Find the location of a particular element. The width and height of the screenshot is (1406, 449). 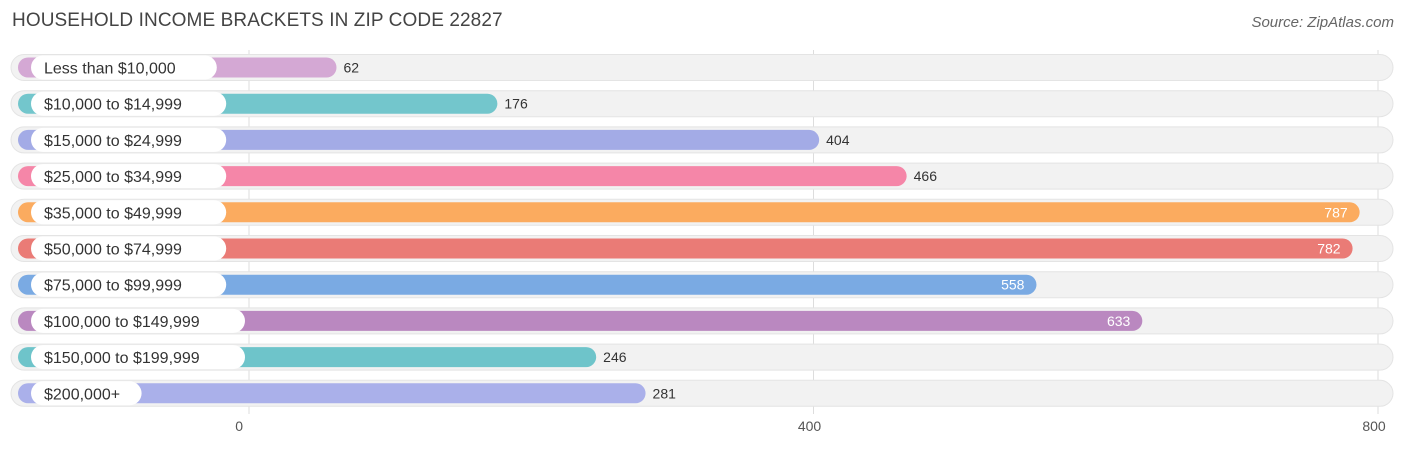

category-label: Less than $10,000 is located at coordinates (110, 69).